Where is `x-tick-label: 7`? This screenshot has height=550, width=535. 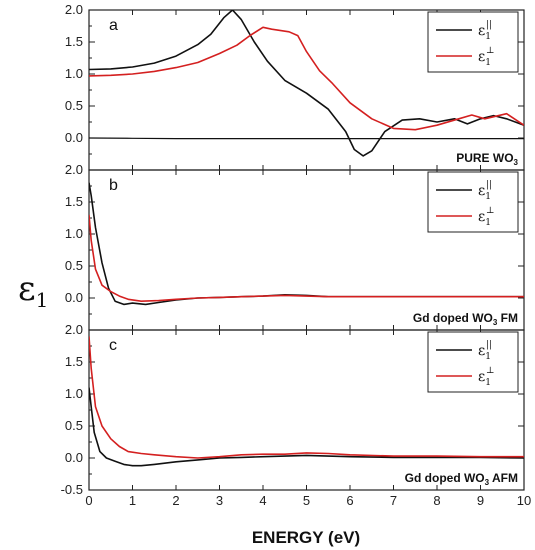
x-tick-label: 7 is located at coordinates (393, 500).